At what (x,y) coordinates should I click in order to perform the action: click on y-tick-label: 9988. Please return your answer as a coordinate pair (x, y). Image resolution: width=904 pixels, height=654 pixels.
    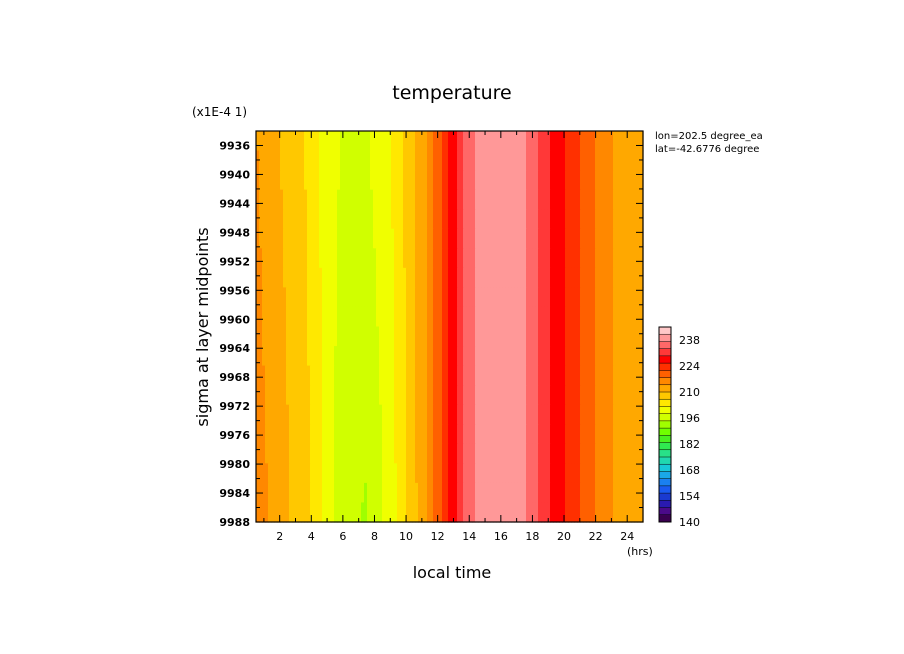
    Looking at the image, I should click on (234, 522).